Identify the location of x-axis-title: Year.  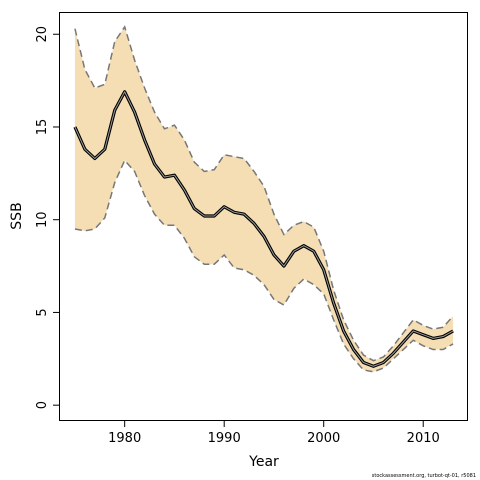
(263, 462).